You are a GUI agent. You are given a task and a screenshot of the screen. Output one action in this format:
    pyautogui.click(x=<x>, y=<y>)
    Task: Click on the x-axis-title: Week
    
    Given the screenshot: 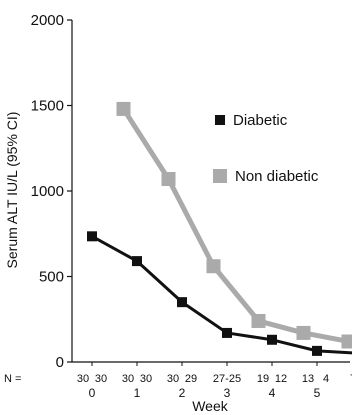 What is the action you would take?
    pyautogui.click(x=210, y=406)
    